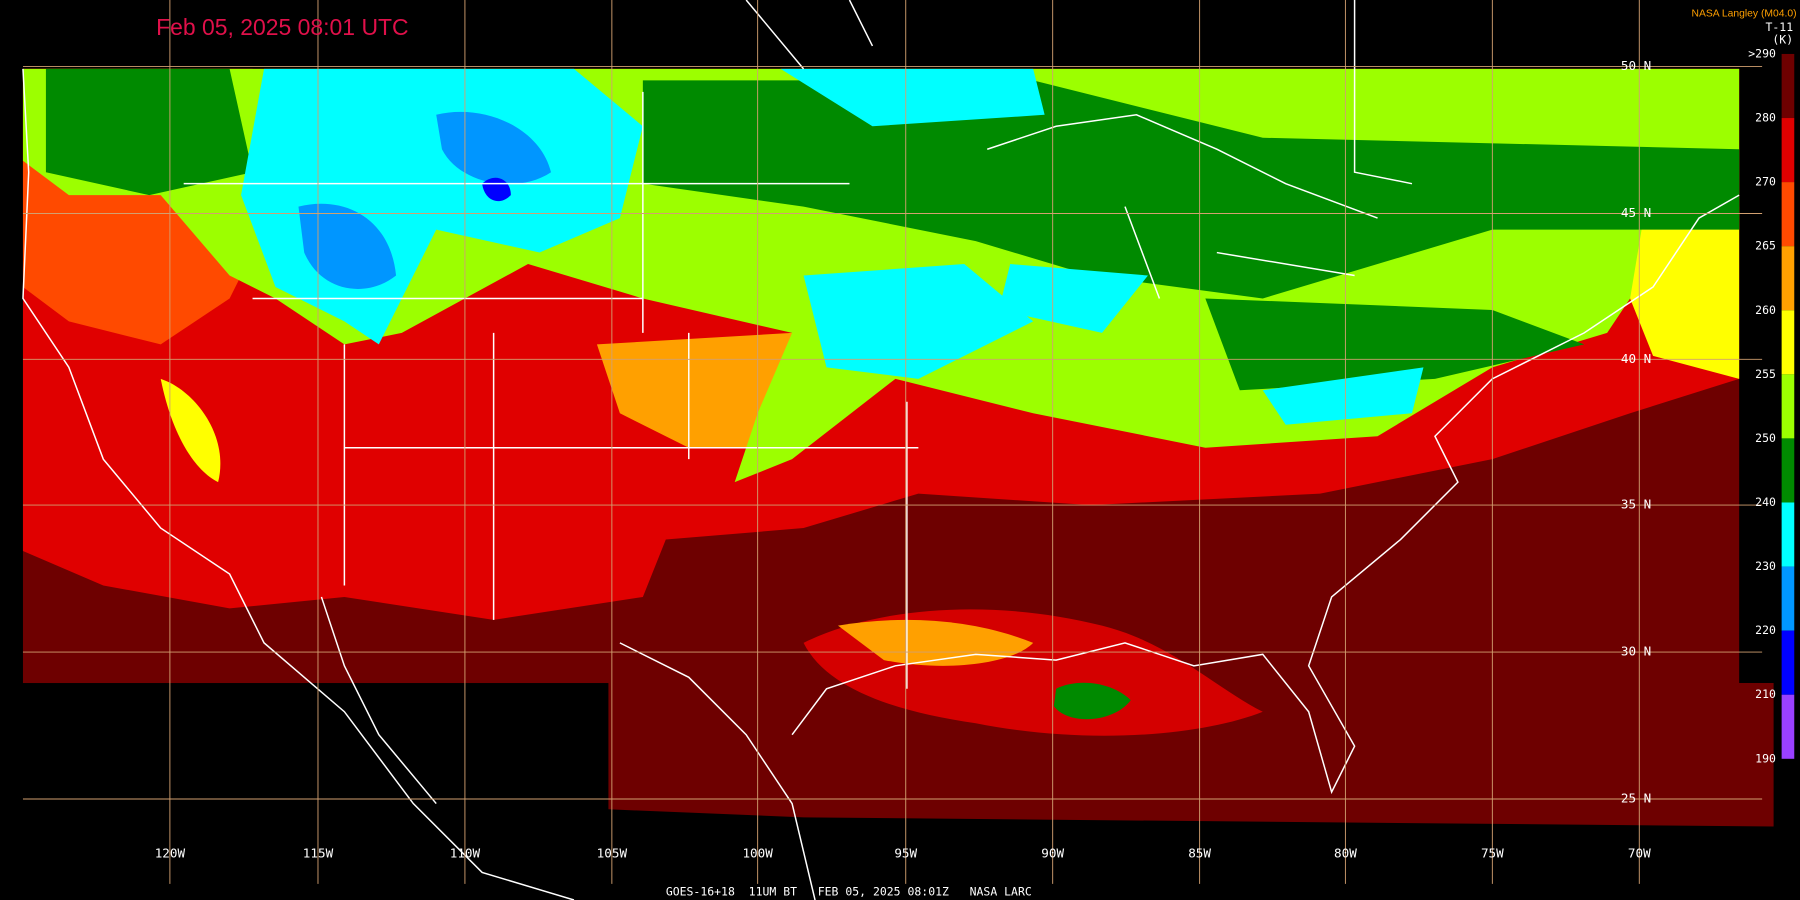 This screenshot has width=1800, height=900. Describe the element at coordinates (1765, 246) in the screenshot. I see `colorbar-label: 265` at that location.